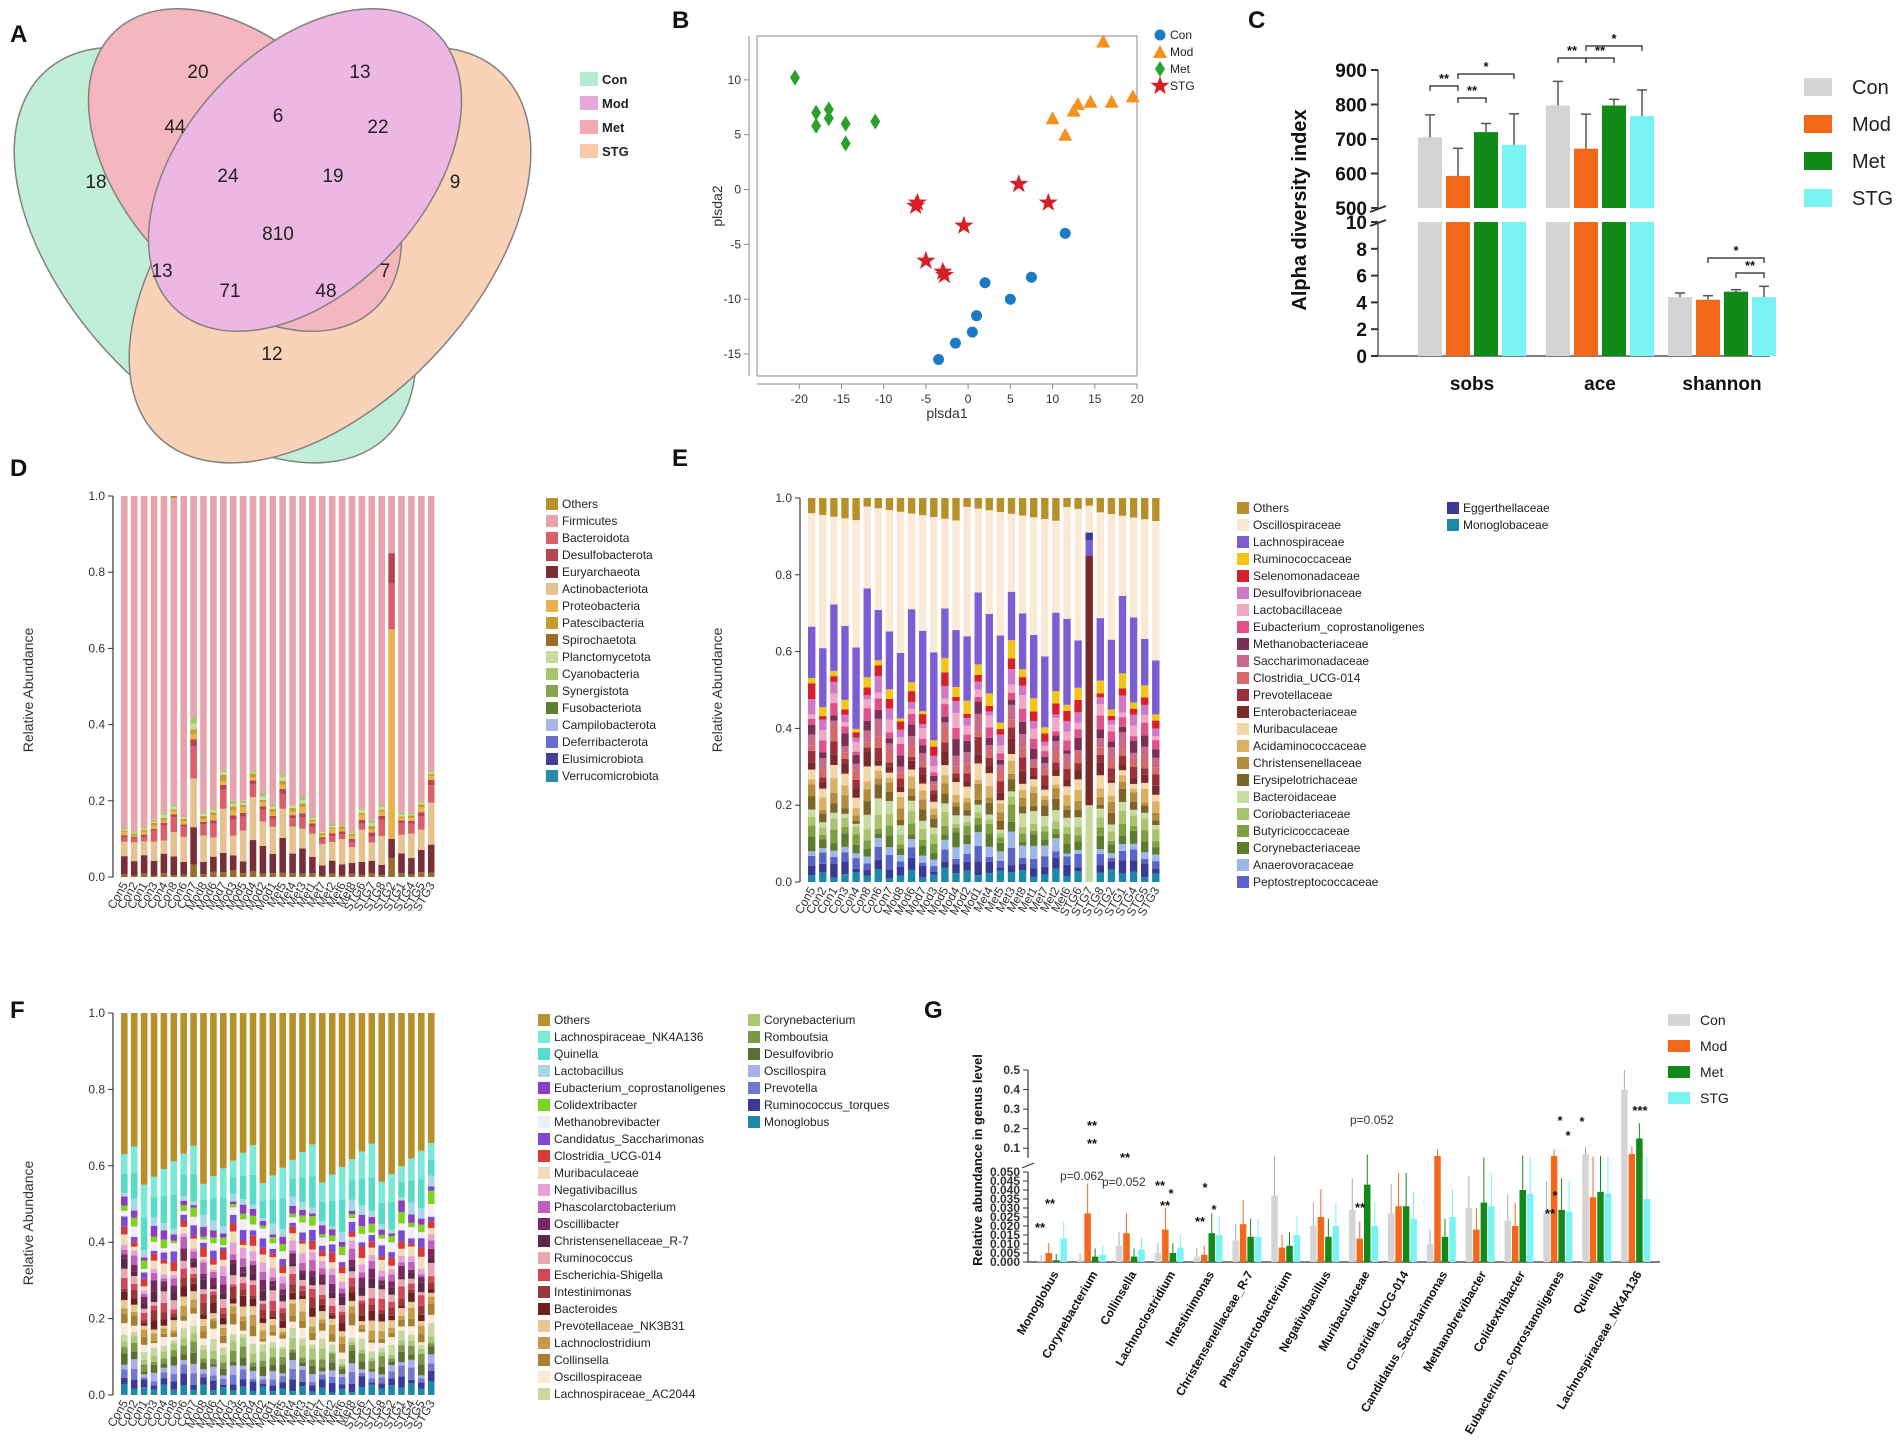 The width and height of the screenshot is (1902, 1456). Describe the element at coordinates (1453, 508) in the screenshot. I see `e-legend-swatch` at that location.